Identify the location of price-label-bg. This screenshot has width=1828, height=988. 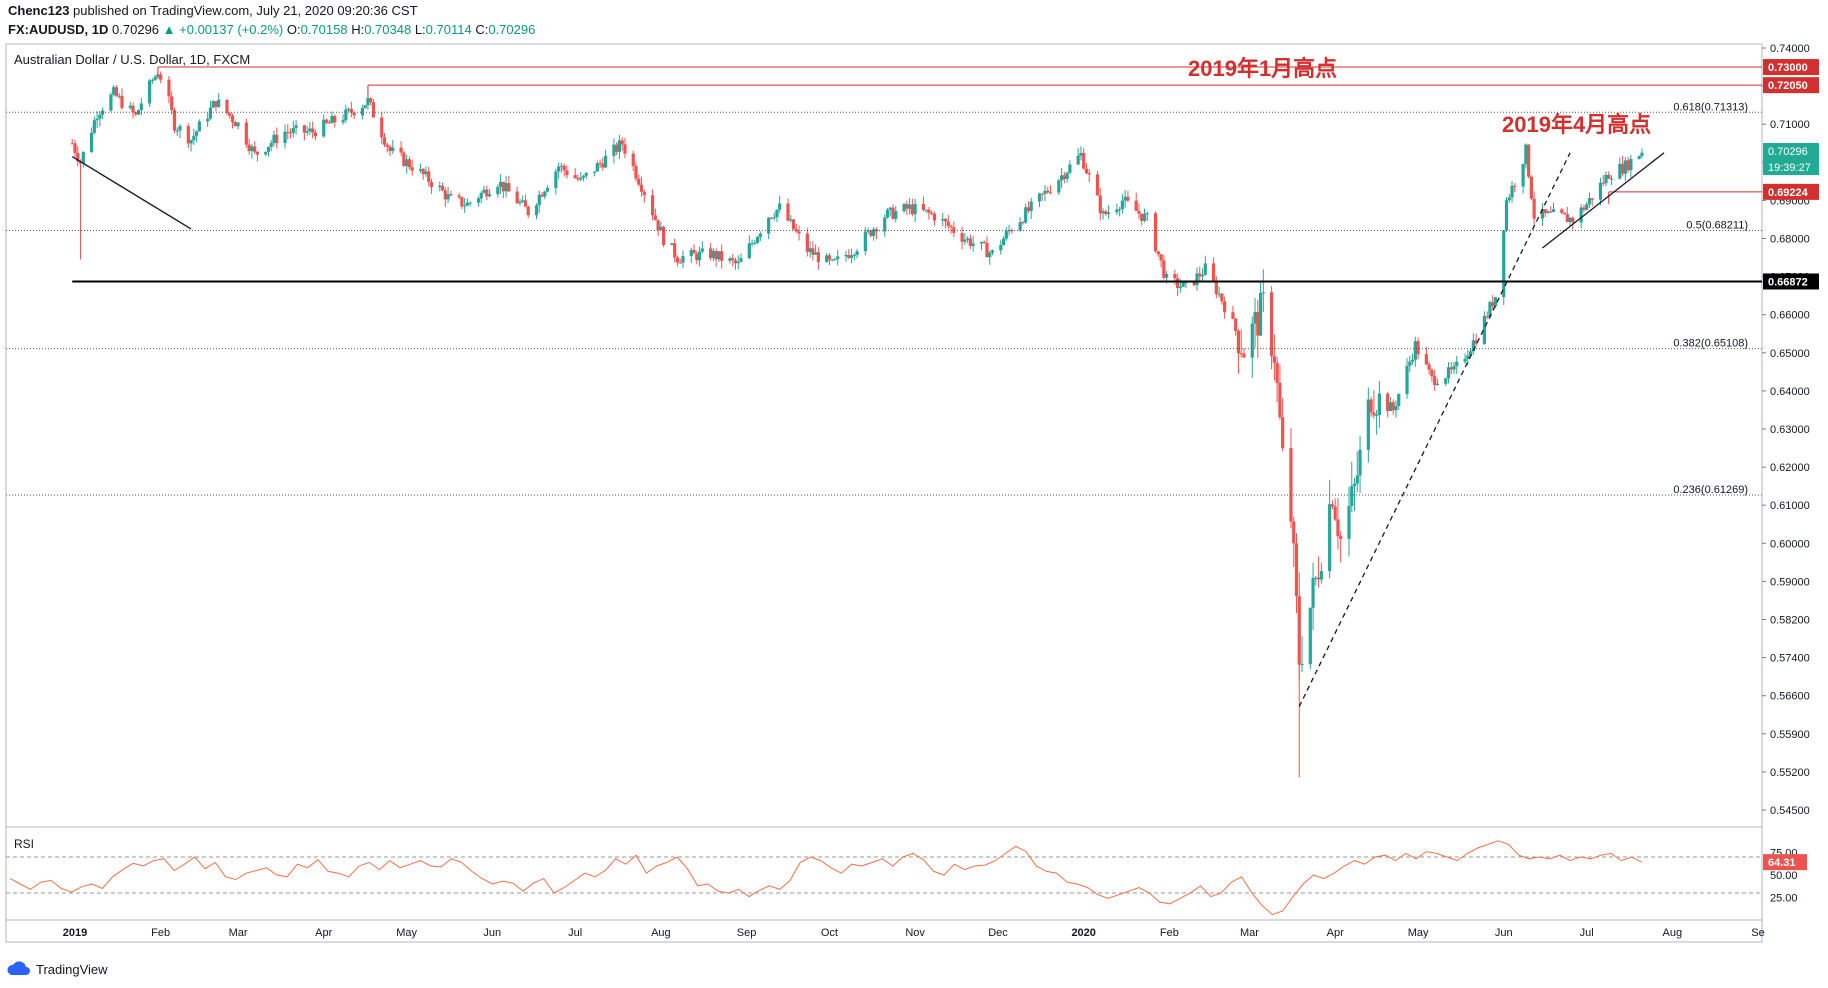
(1791, 67).